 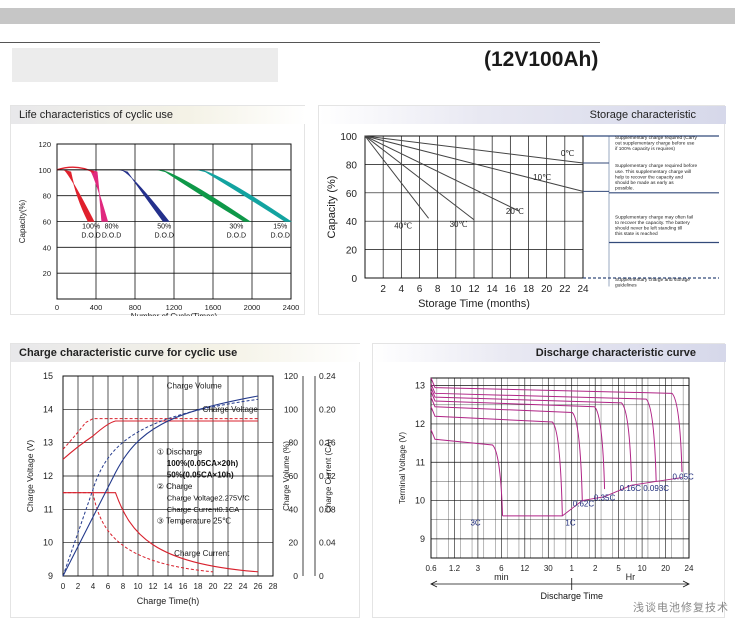 I want to click on charge-xtick: 24, so click(x=243, y=586).